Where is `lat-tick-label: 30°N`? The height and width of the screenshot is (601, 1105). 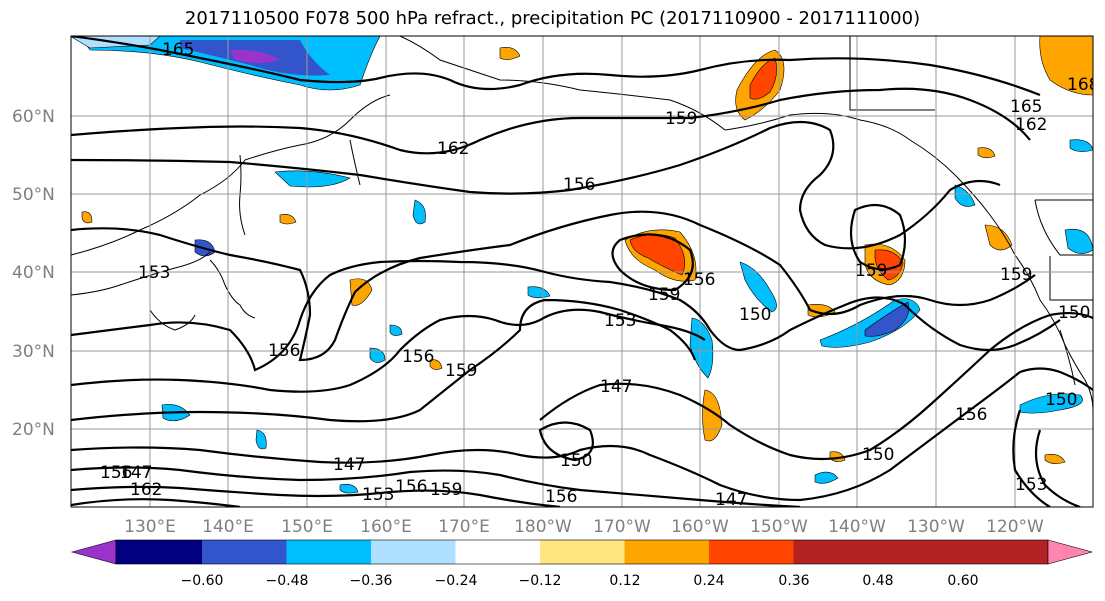 lat-tick-label: 30°N is located at coordinates (33, 352).